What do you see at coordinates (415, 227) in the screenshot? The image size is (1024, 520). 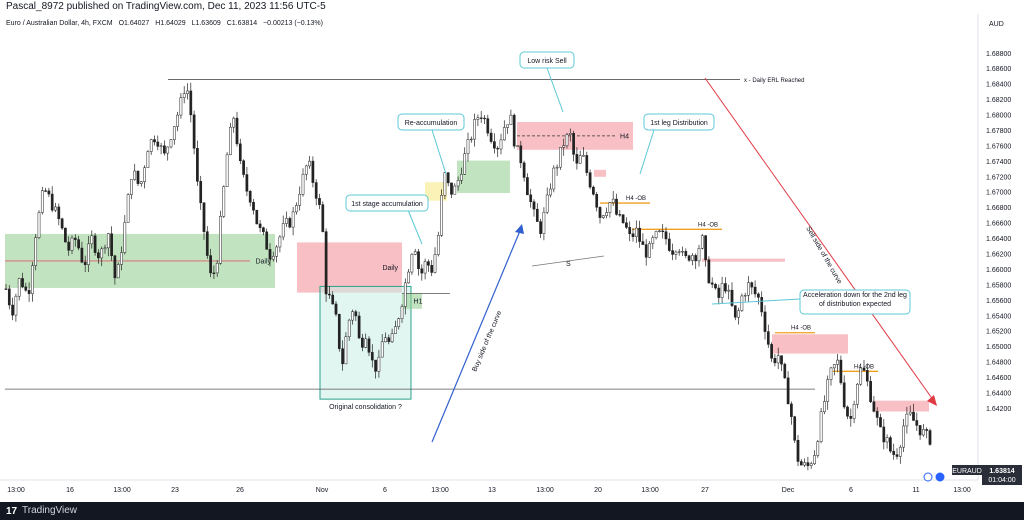 I see `accumulation-pointer` at bounding box center [415, 227].